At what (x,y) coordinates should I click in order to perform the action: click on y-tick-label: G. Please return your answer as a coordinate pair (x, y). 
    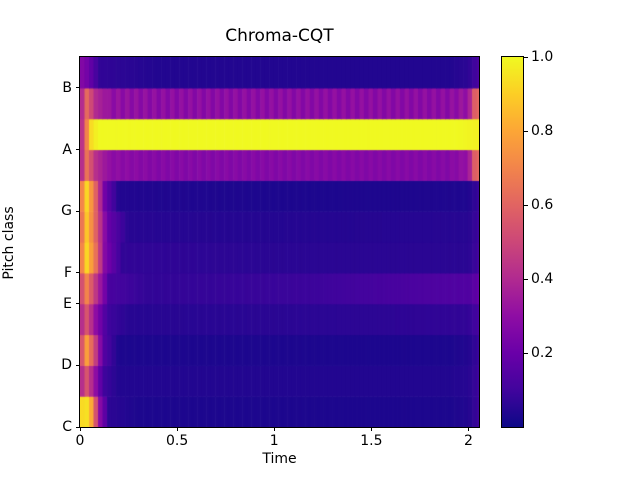
    Looking at the image, I should click on (66, 211).